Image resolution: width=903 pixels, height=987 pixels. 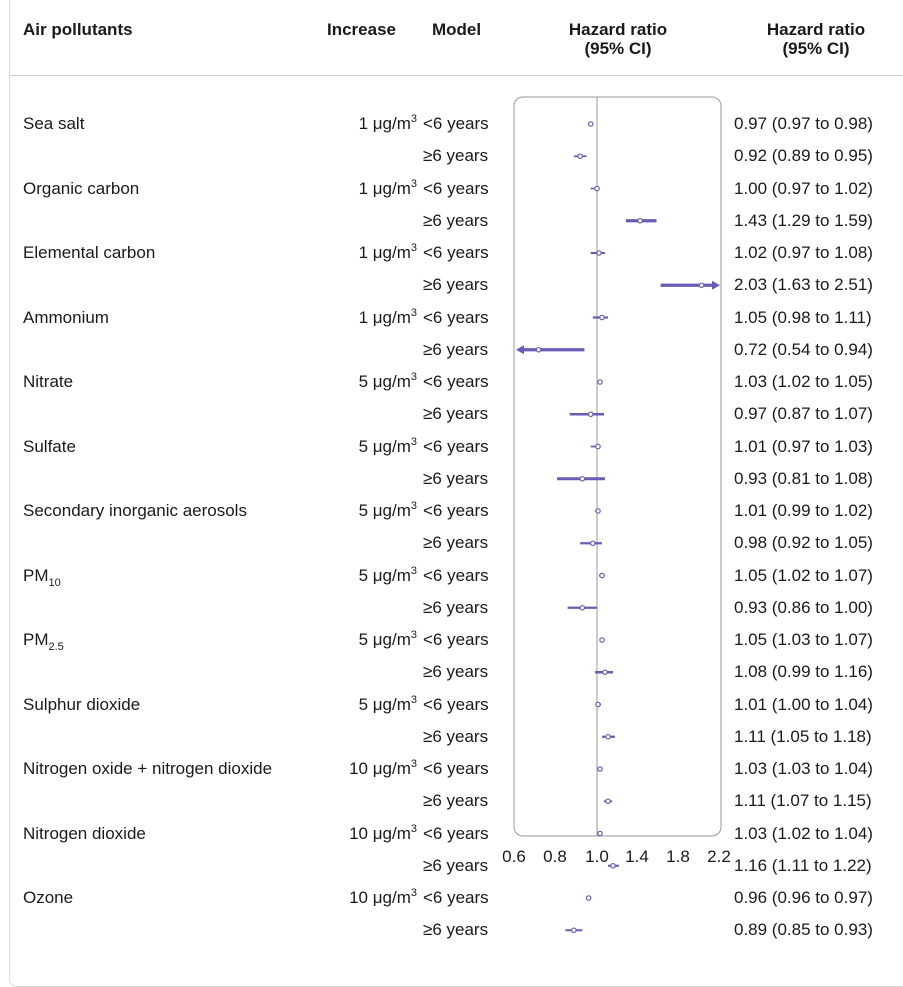 I want to click on ci-arrow-left, so click(x=520, y=350).